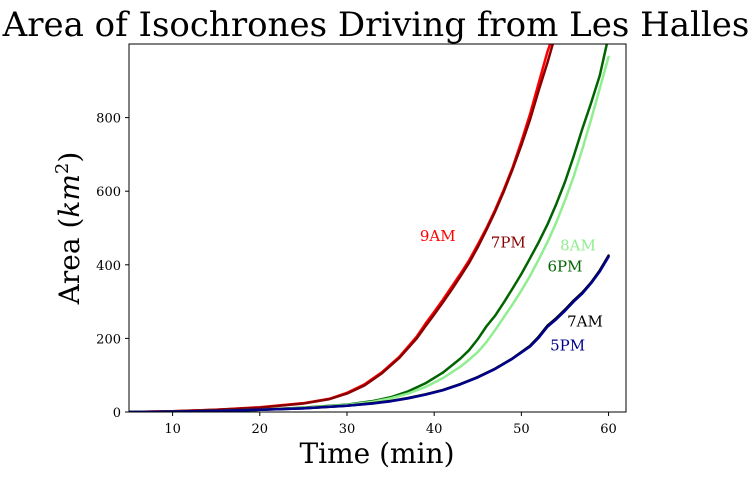  Describe the element at coordinates (117, 413) in the screenshot. I see `y-tick-label: 0` at that location.